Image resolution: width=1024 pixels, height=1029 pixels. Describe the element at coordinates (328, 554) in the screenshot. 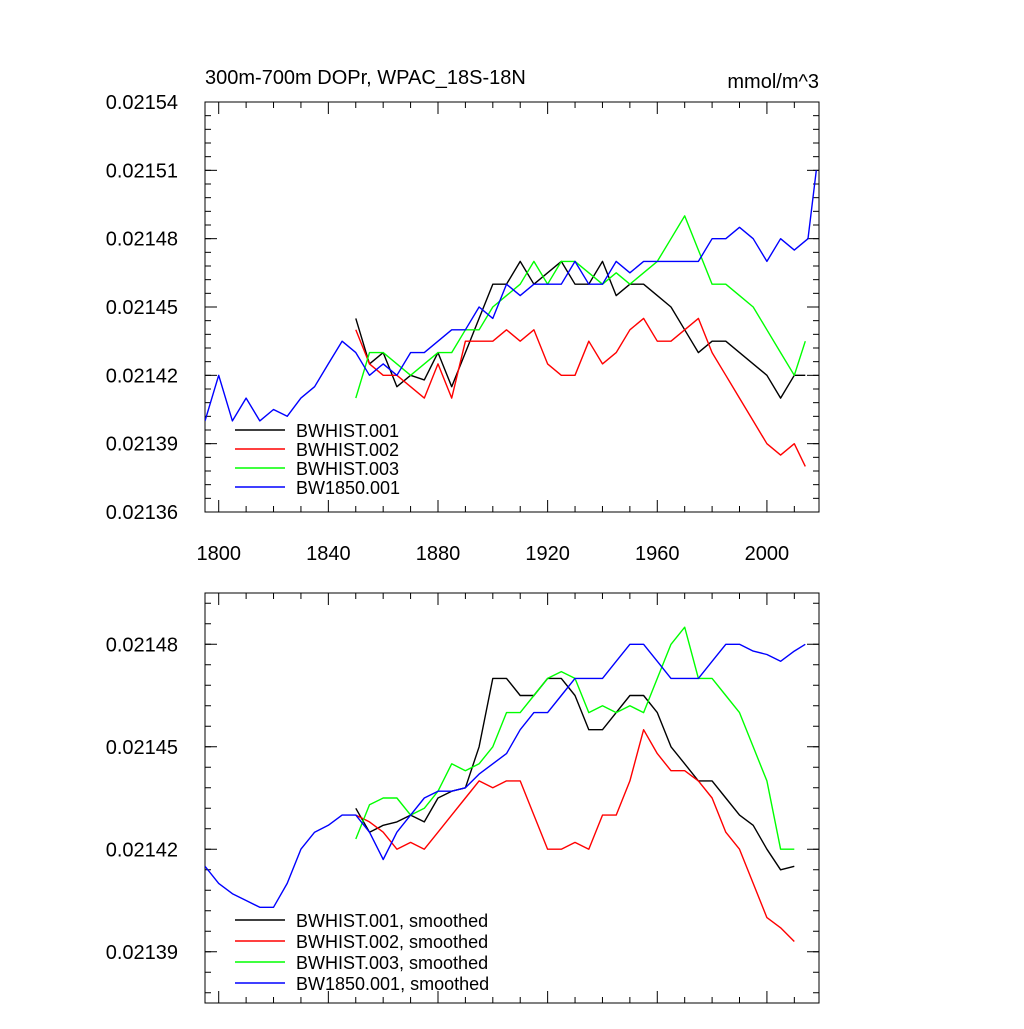

I see `x-tick-label: 1840` at that location.